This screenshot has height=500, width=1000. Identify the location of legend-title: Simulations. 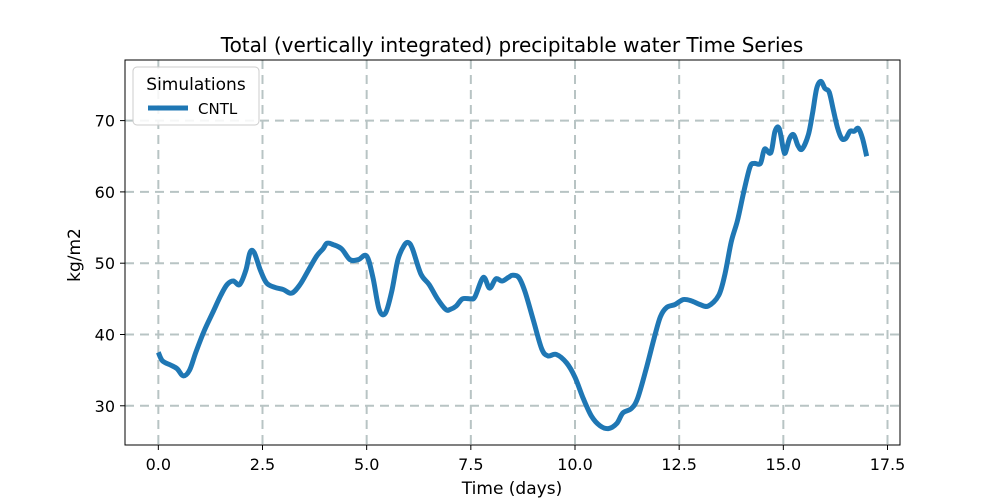
(196, 85).